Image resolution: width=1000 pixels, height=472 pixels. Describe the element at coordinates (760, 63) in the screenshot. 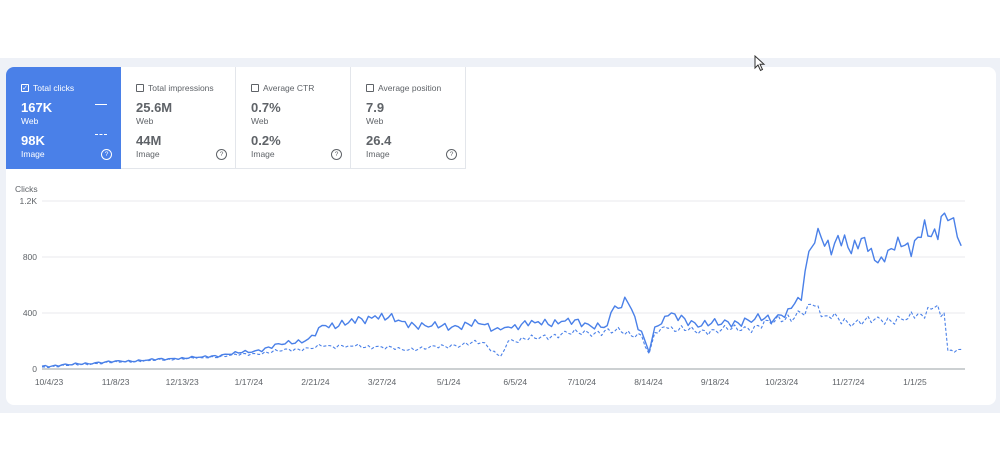

I see `mouse-cursor-icon` at that location.